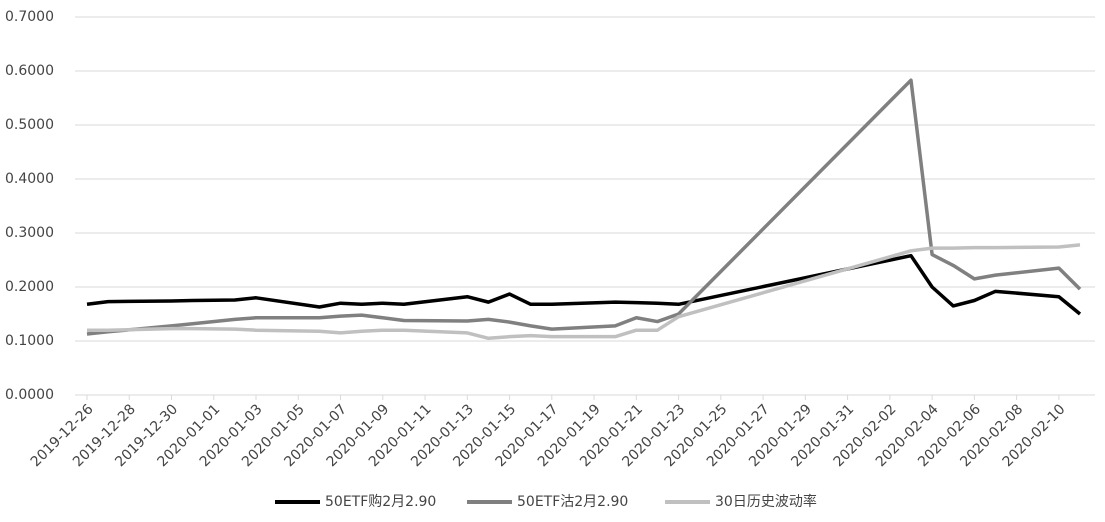 Image resolution: width=1105 pixels, height=522 pixels. I want to click on y-tick-label: 0.4000, so click(29, 179).